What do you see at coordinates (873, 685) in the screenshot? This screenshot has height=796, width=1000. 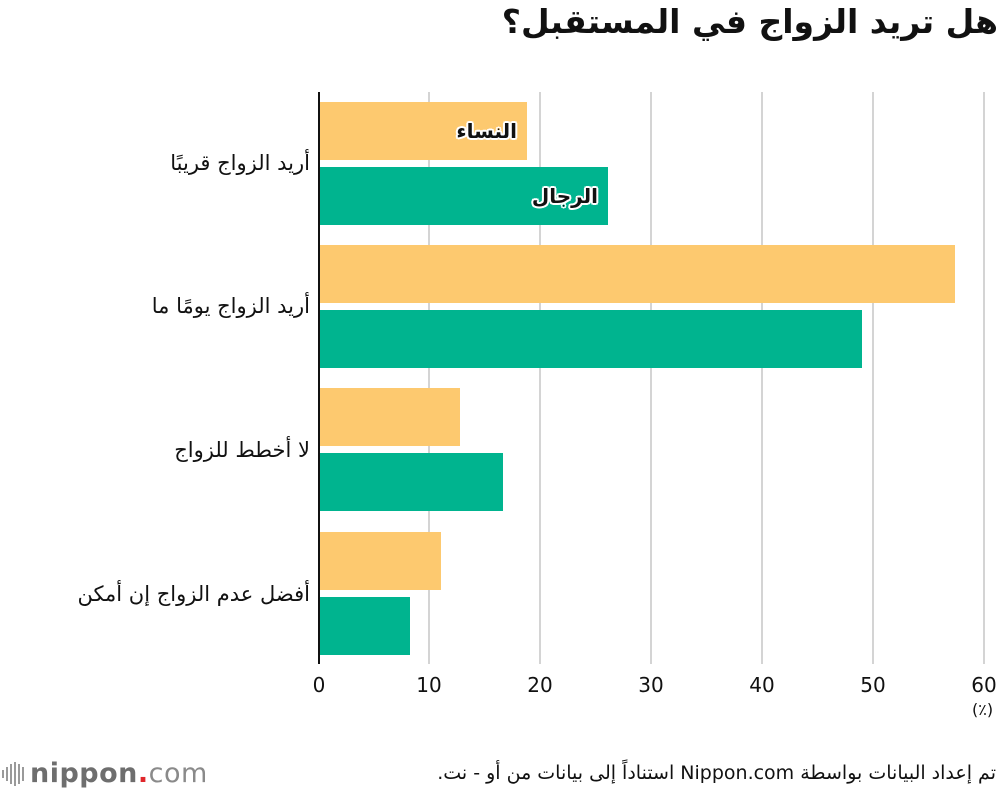 I see `x-tick-50: 50` at bounding box center [873, 685].